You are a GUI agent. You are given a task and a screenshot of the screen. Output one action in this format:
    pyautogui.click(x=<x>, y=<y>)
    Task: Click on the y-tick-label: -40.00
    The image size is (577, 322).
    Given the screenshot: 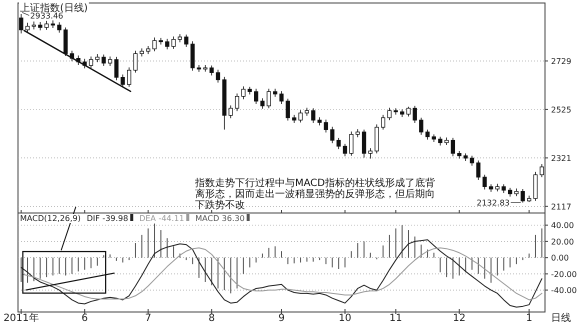 What is the action you would take?
    pyautogui.click(x=564, y=291)
    